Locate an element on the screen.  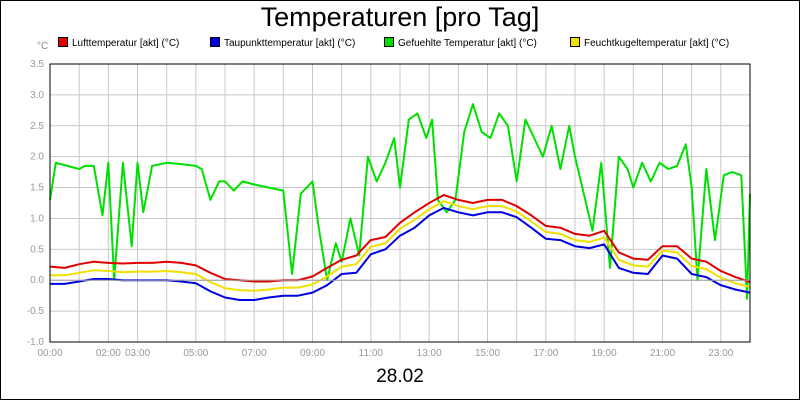
x-tick-label: 05:00 is located at coordinates (195, 353).